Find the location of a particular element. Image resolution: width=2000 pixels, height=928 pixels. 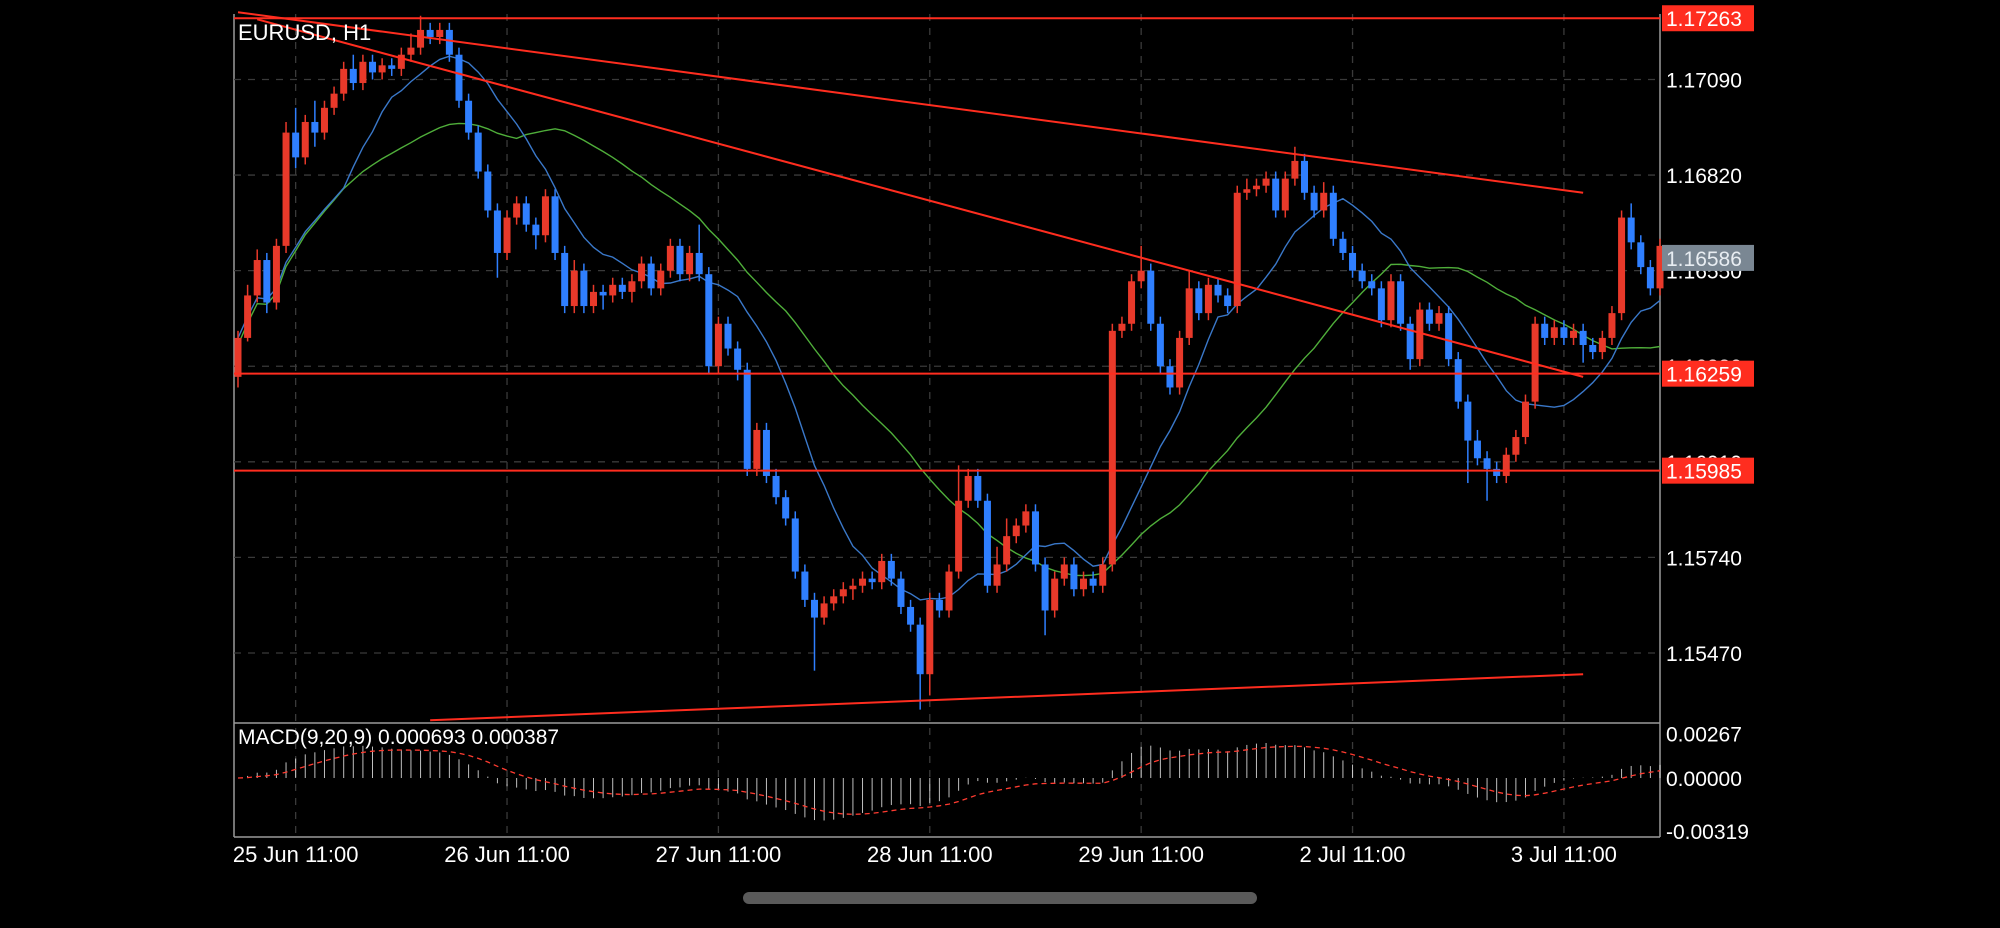

macd-tick-label: -0.00319 is located at coordinates (1707, 832).